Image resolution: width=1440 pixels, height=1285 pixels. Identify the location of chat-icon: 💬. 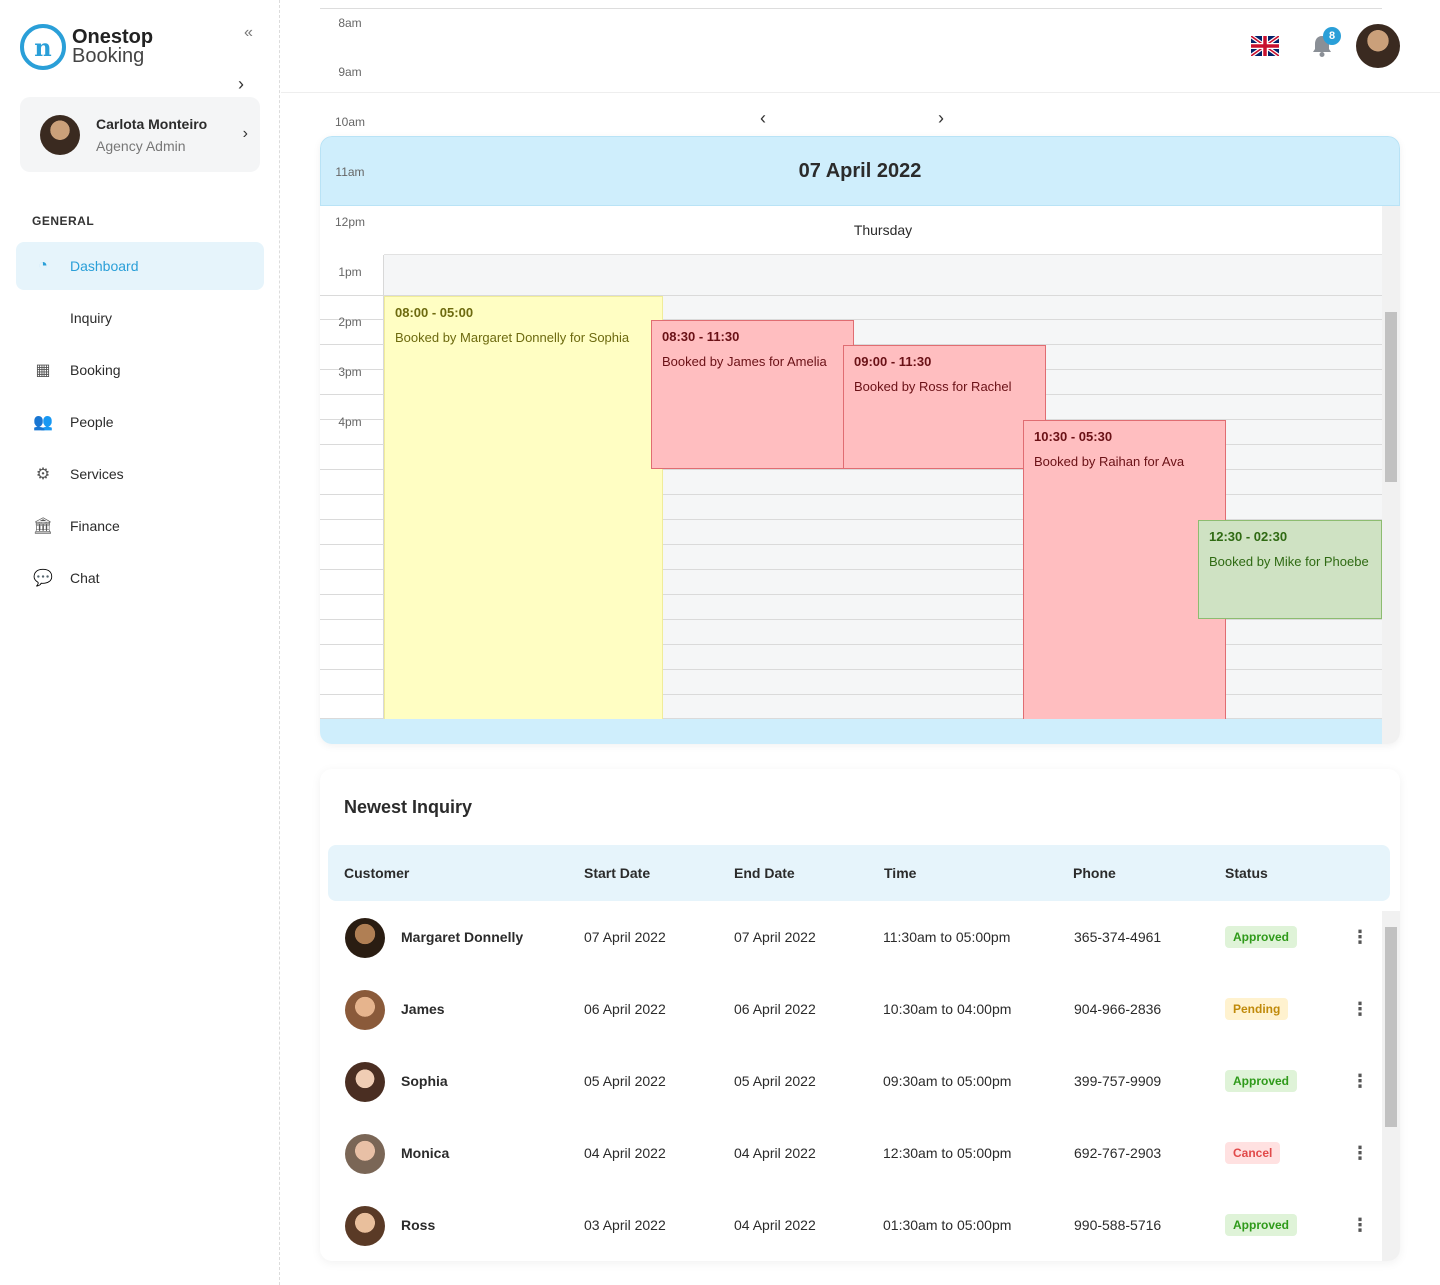
(43, 578).